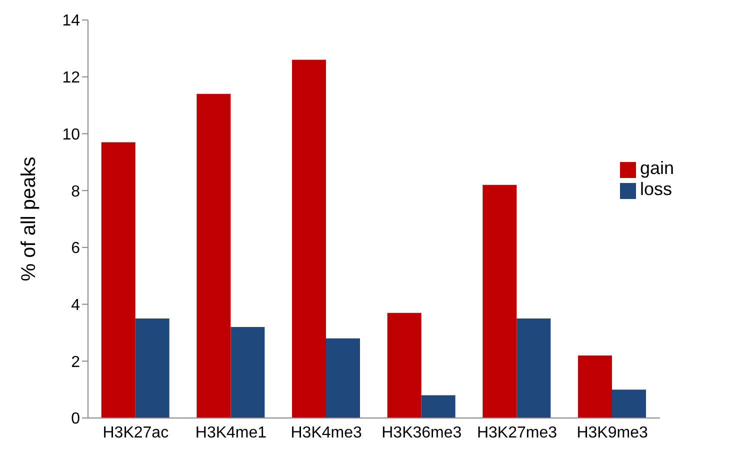 The height and width of the screenshot is (455, 732). What do you see at coordinates (75, 191) in the screenshot?
I see `y-tick-label: 8` at bounding box center [75, 191].